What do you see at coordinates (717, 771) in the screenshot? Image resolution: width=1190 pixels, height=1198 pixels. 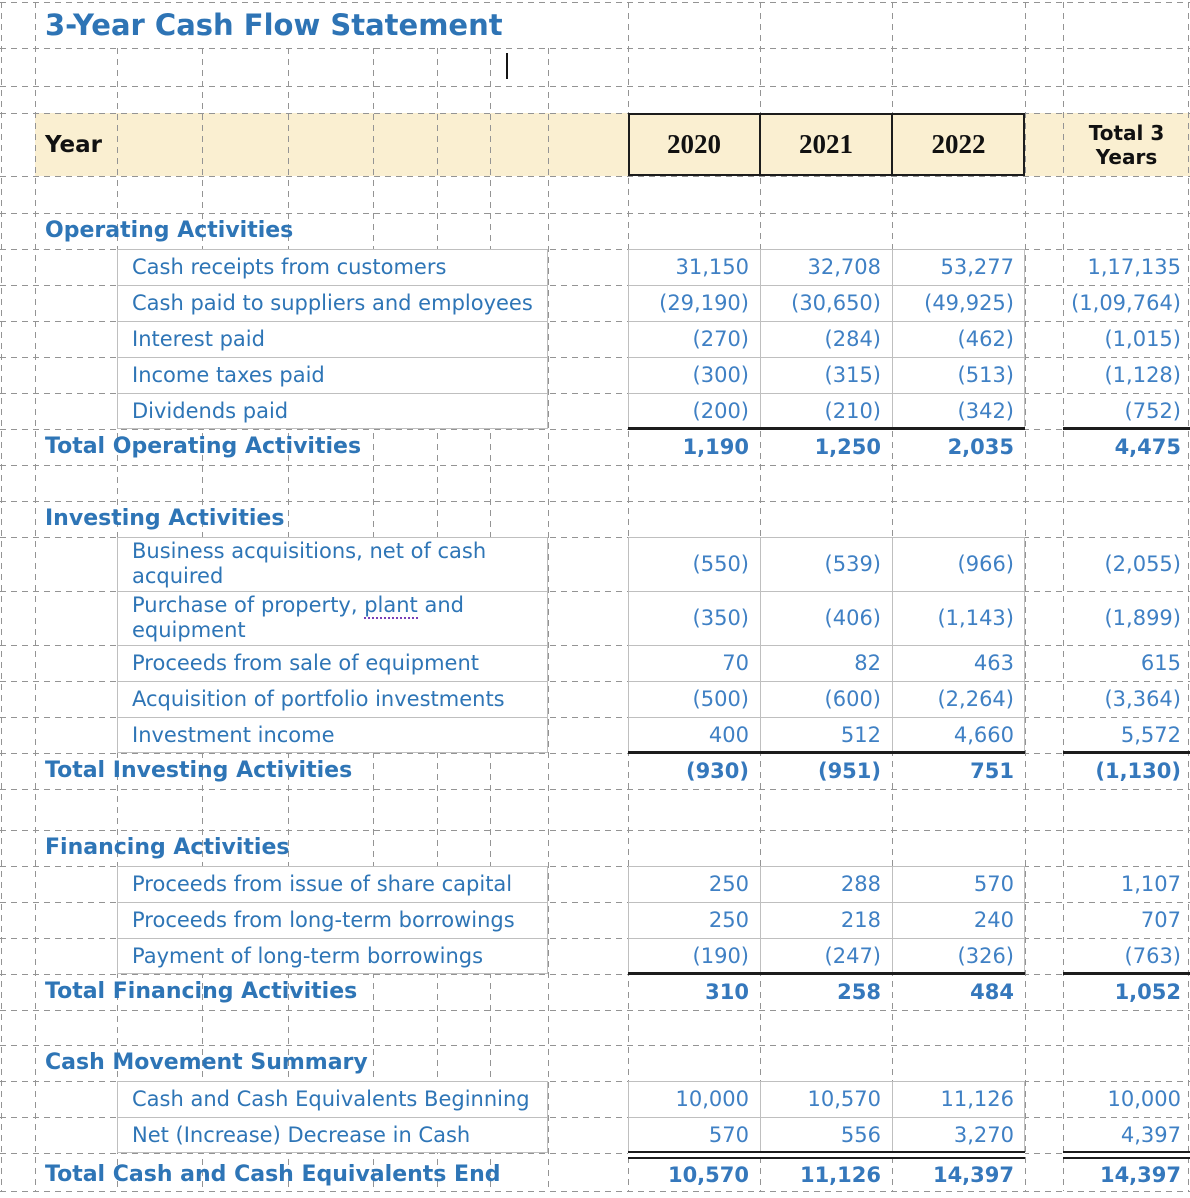 I see `total-value-cell: (930)` at bounding box center [717, 771].